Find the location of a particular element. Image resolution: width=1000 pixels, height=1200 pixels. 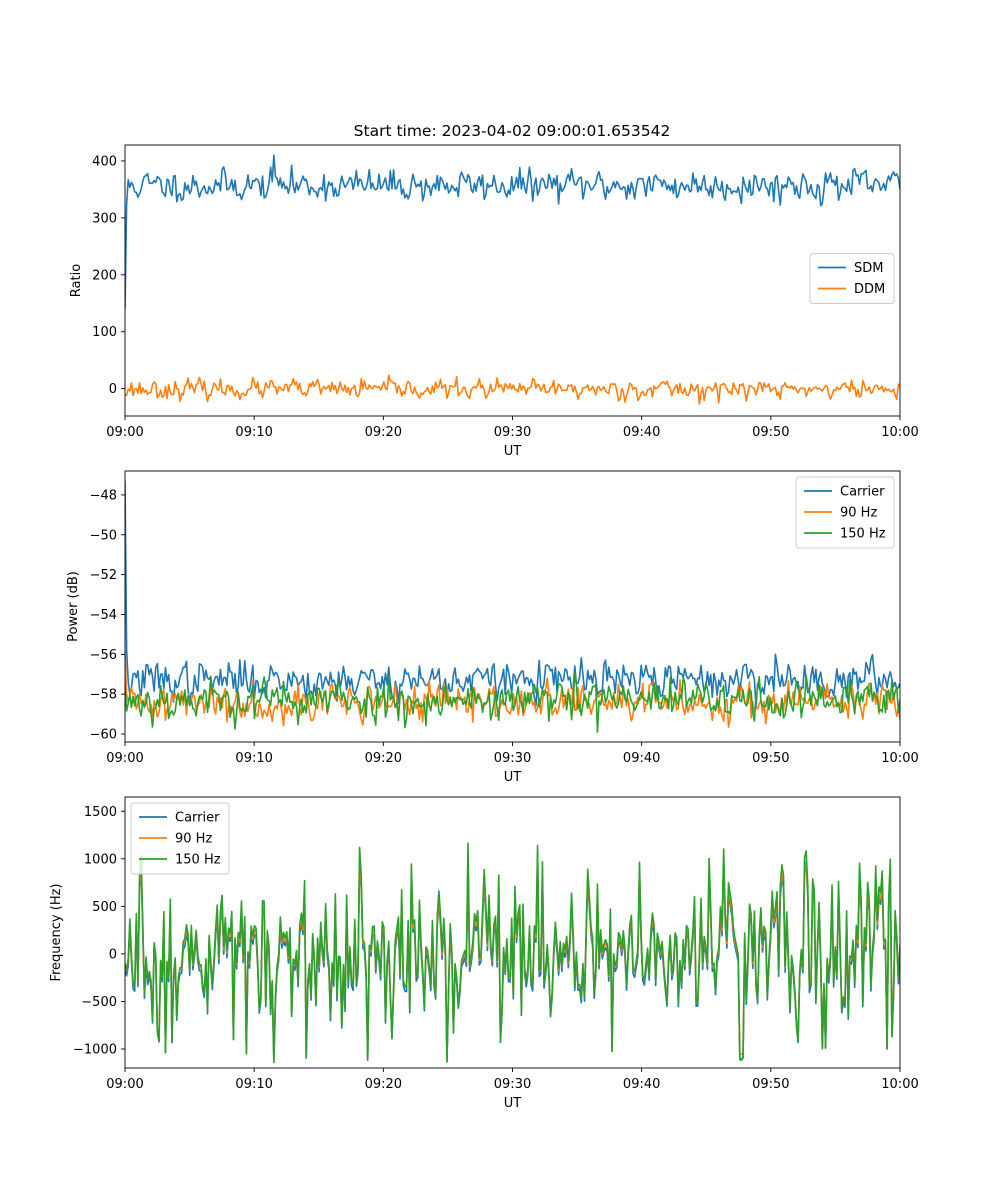

y-tick-label: −60 is located at coordinates (103, 735).